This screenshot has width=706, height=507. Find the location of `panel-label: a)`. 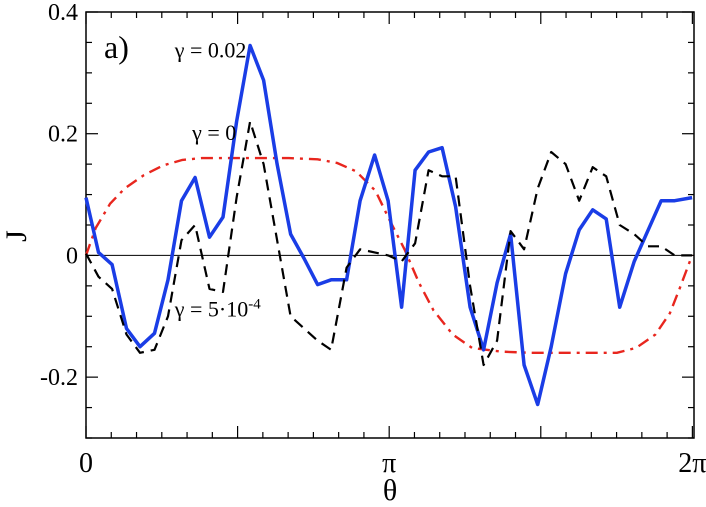

panel-label: a) is located at coordinates (116, 47).